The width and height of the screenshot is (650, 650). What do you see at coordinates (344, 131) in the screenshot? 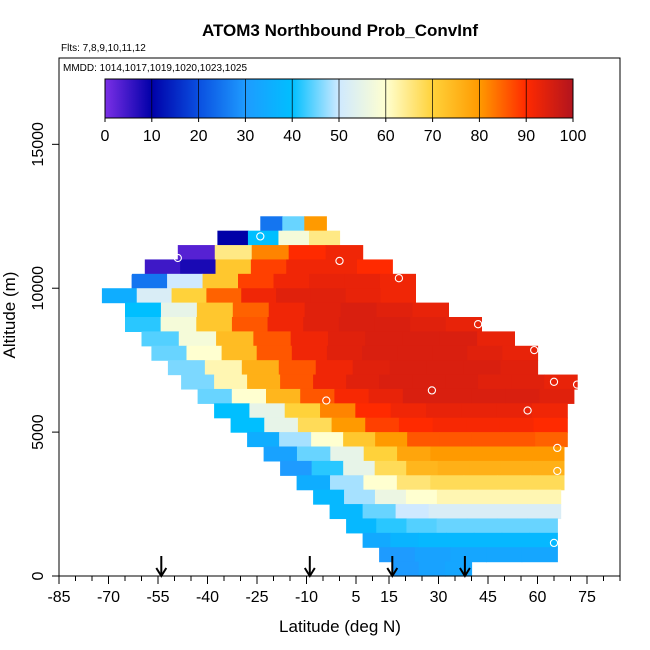
I see `colorbar-ticks: 0 10 20 30 40 50 60 70 80 90 100` at bounding box center [344, 131].